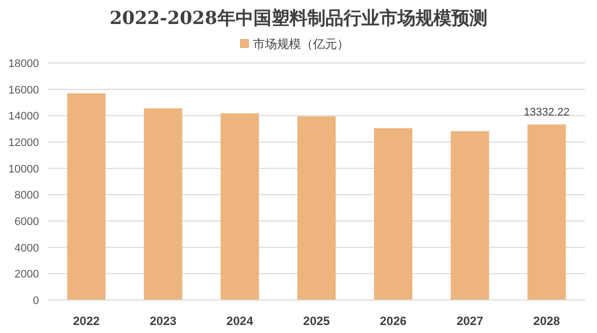 This screenshot has height=333, width=597. What do you see at coordinates (316, 321) in the screenshot?
I see `x-tick-label: 2025` at bounding box center [316, 321].